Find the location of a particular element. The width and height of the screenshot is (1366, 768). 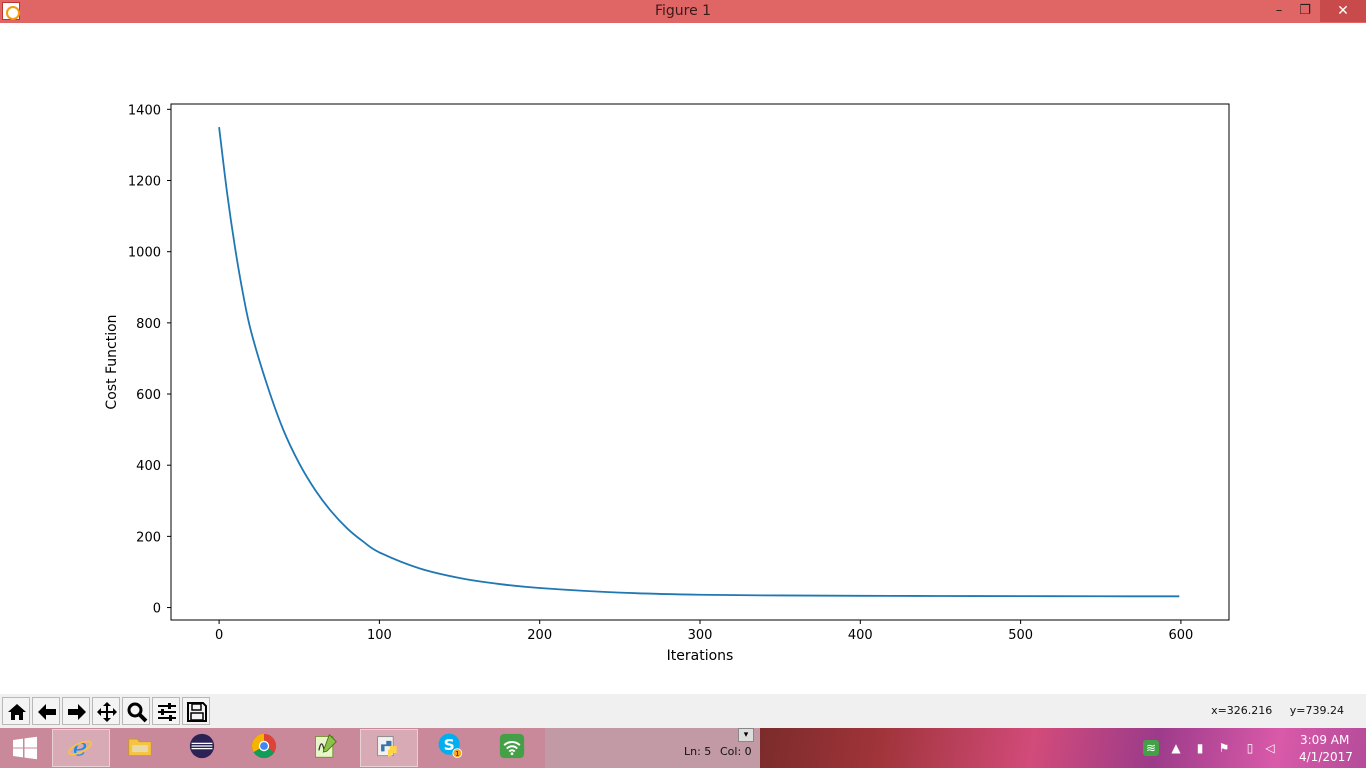

zoom-button is located at coordinates (136, 711).